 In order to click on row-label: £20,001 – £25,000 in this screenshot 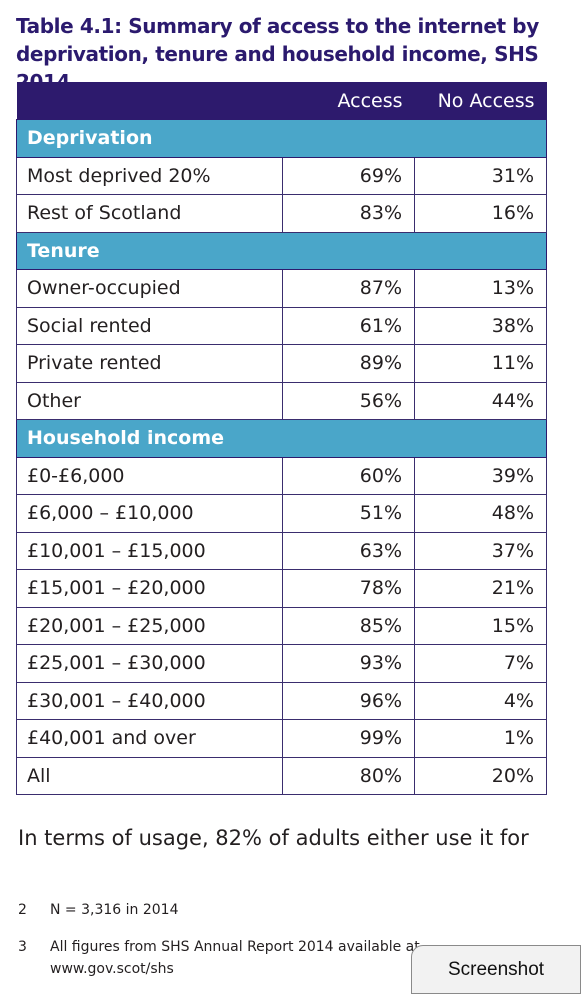, I will do `click(149, 625)`.